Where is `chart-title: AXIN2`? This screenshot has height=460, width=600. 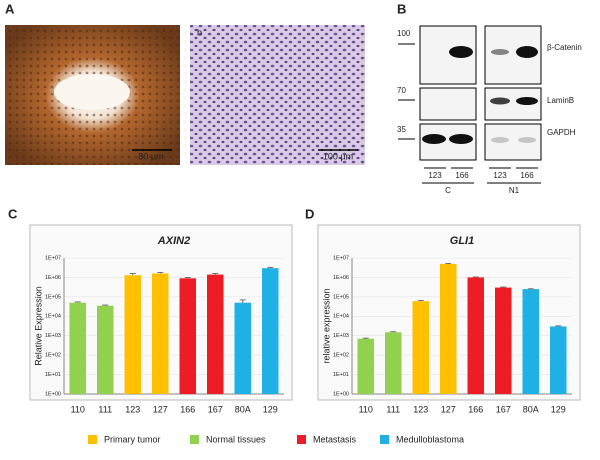
chart-title: AXIN2 is located at coordinates (173, 241).